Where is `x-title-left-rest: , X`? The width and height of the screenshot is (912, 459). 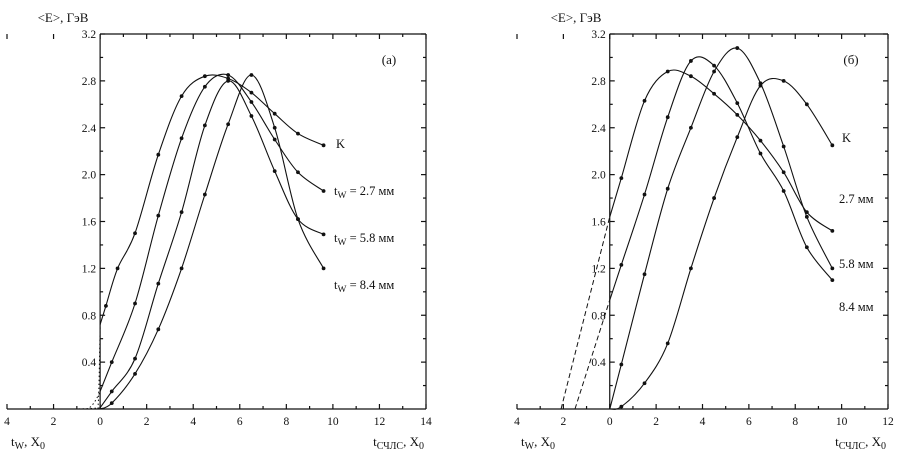 x-title-left-rest: , X is located at coordinates (542, 441).